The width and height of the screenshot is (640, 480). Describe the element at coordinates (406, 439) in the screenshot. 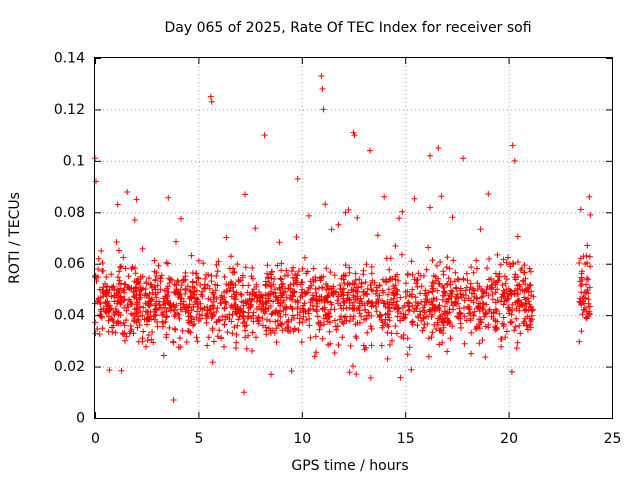

I see `x-tick-label: 15` at that location.